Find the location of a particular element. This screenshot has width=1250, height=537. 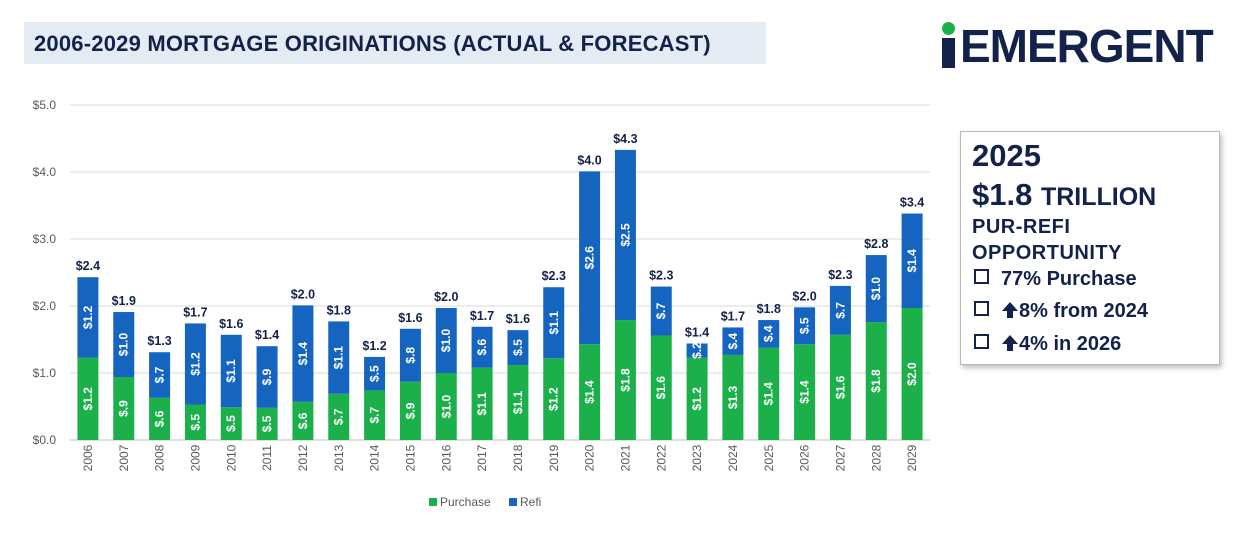

data-label-refi: $1.0 is located at coordinates (124, 345).